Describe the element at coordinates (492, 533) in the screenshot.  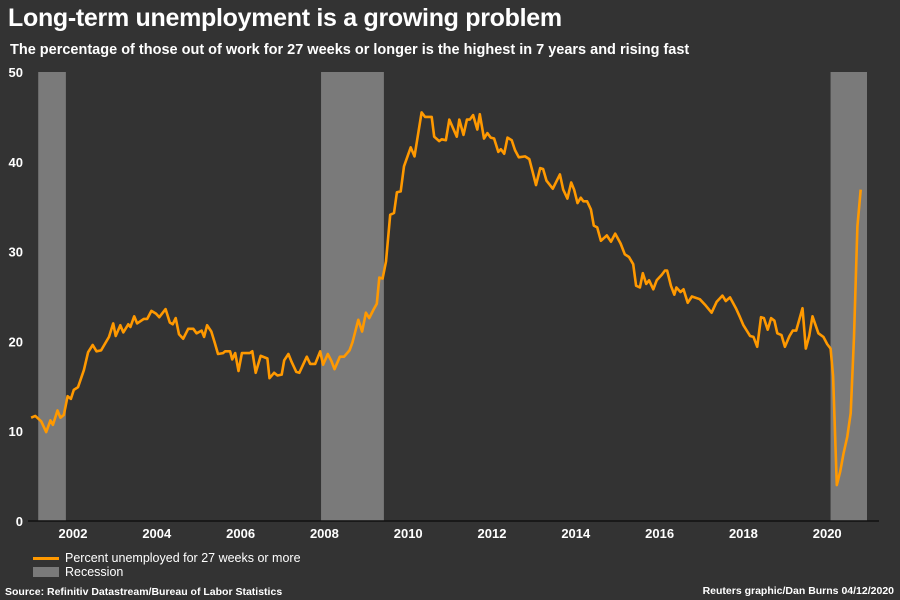
I see `x-tick-label: 2012` at that location.